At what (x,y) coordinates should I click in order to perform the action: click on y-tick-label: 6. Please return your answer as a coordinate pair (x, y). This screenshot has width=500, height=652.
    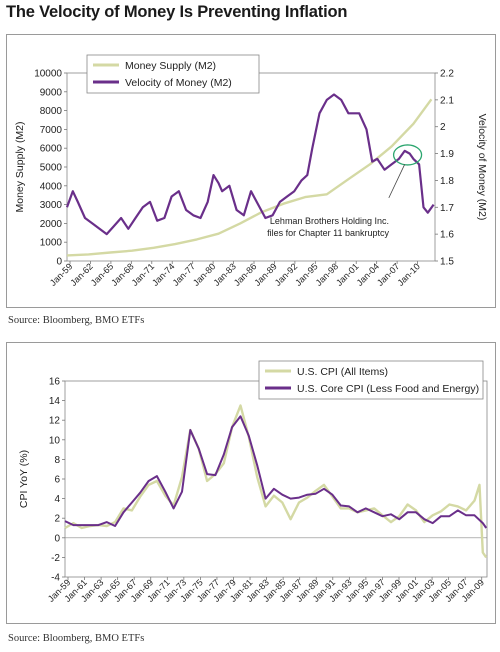
    Looking at the image, I should click on (57, 480).